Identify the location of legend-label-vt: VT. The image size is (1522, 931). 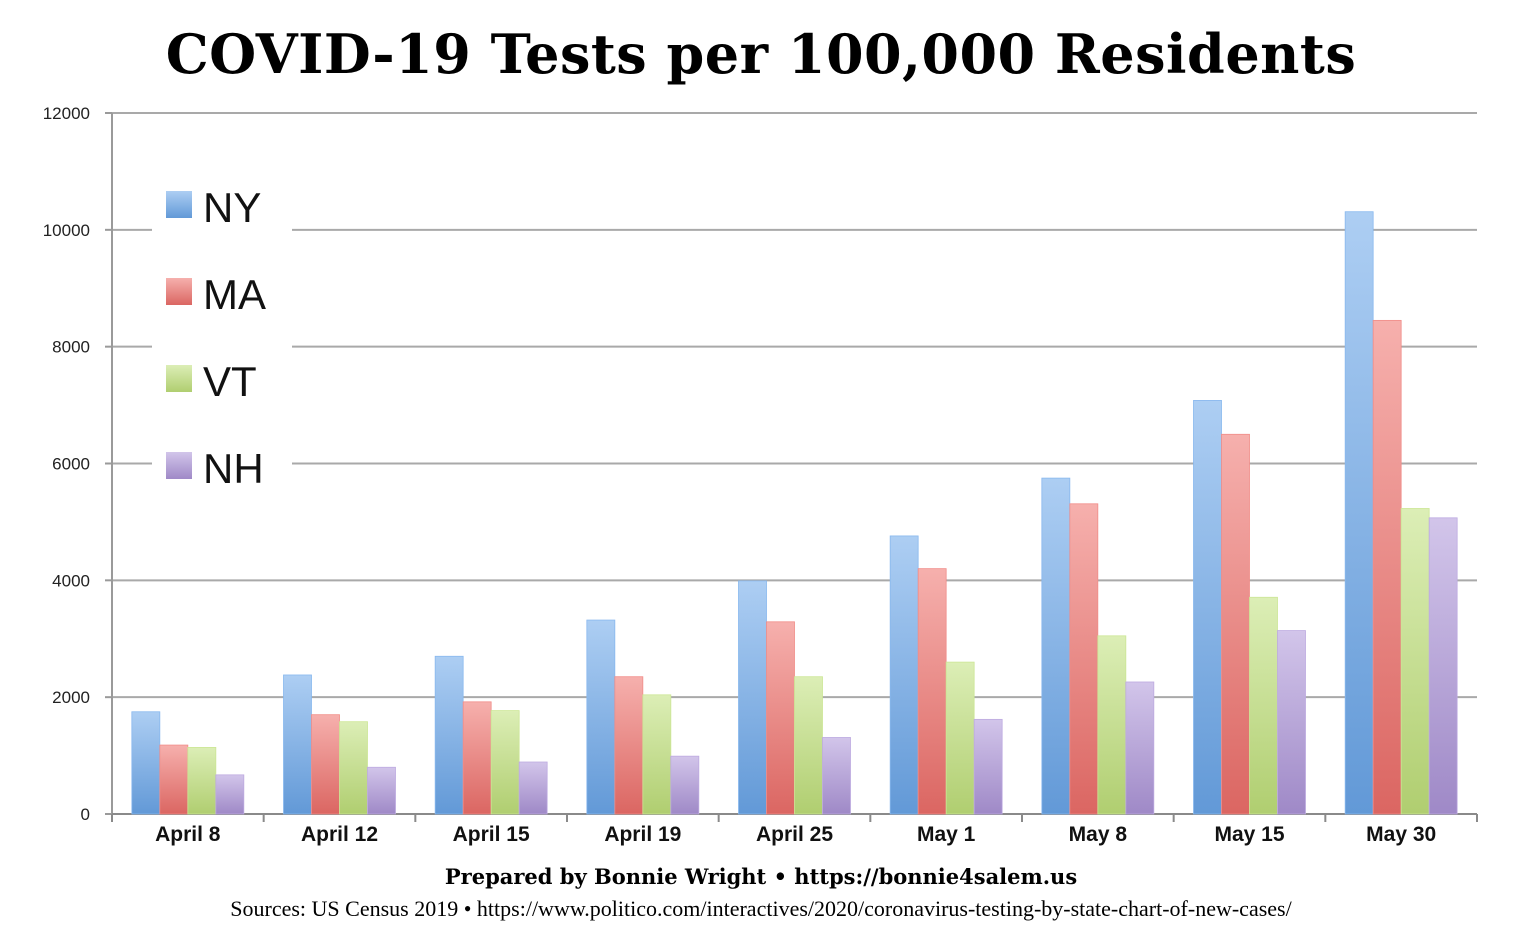
(230, 381).